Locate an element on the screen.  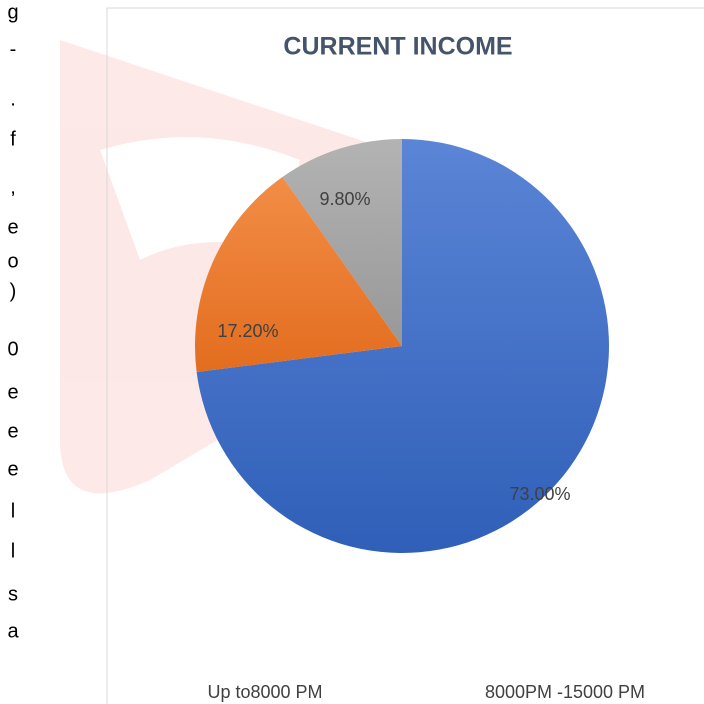
side-fragment: o is located at coordinates (12, 261).